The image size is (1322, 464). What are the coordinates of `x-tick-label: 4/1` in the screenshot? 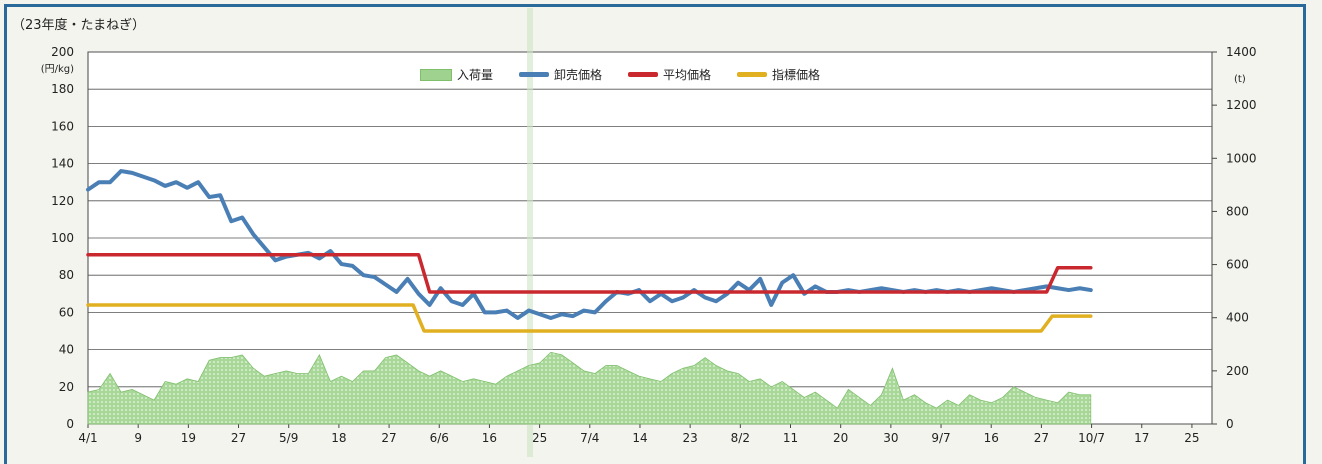 It's located at (87, 438).